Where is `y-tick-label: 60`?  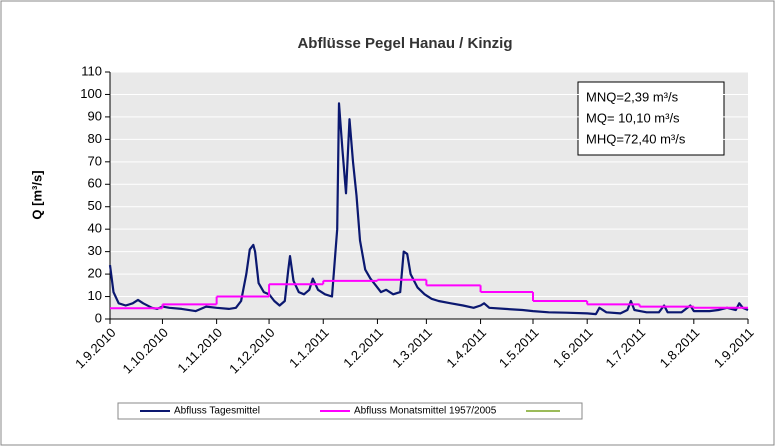 y-tick-label: 60 is located at coordinates (95, 183).